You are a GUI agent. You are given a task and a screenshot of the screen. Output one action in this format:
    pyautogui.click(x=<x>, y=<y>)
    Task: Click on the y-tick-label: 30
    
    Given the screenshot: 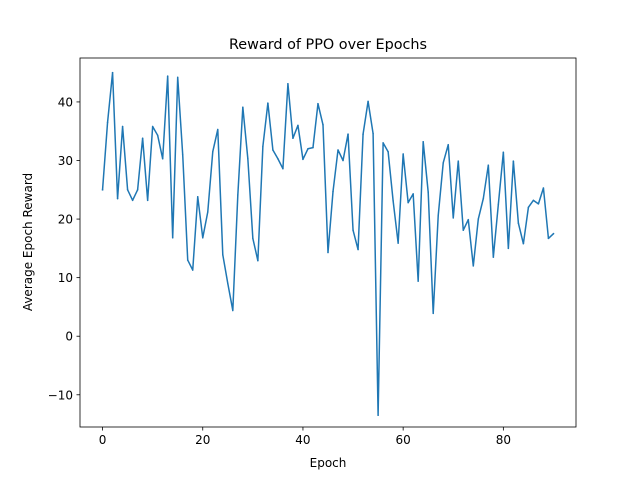 What is the action you would take?
    pyautogui.click(x=65, y=161)
    